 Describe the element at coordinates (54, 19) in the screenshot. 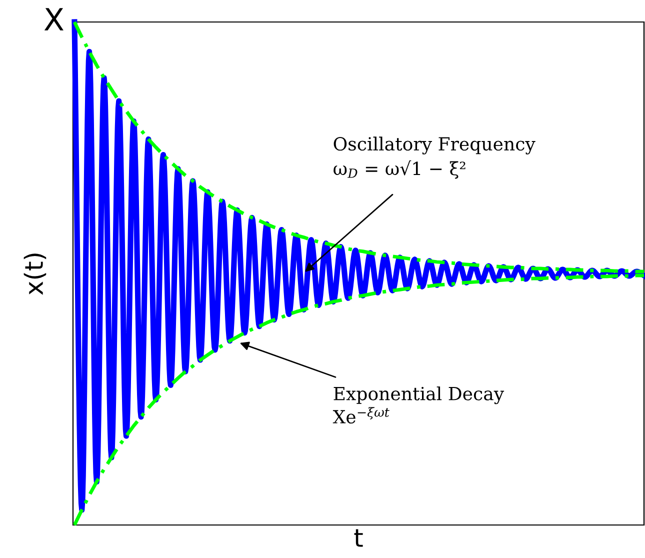

I see `text: X` at that location.